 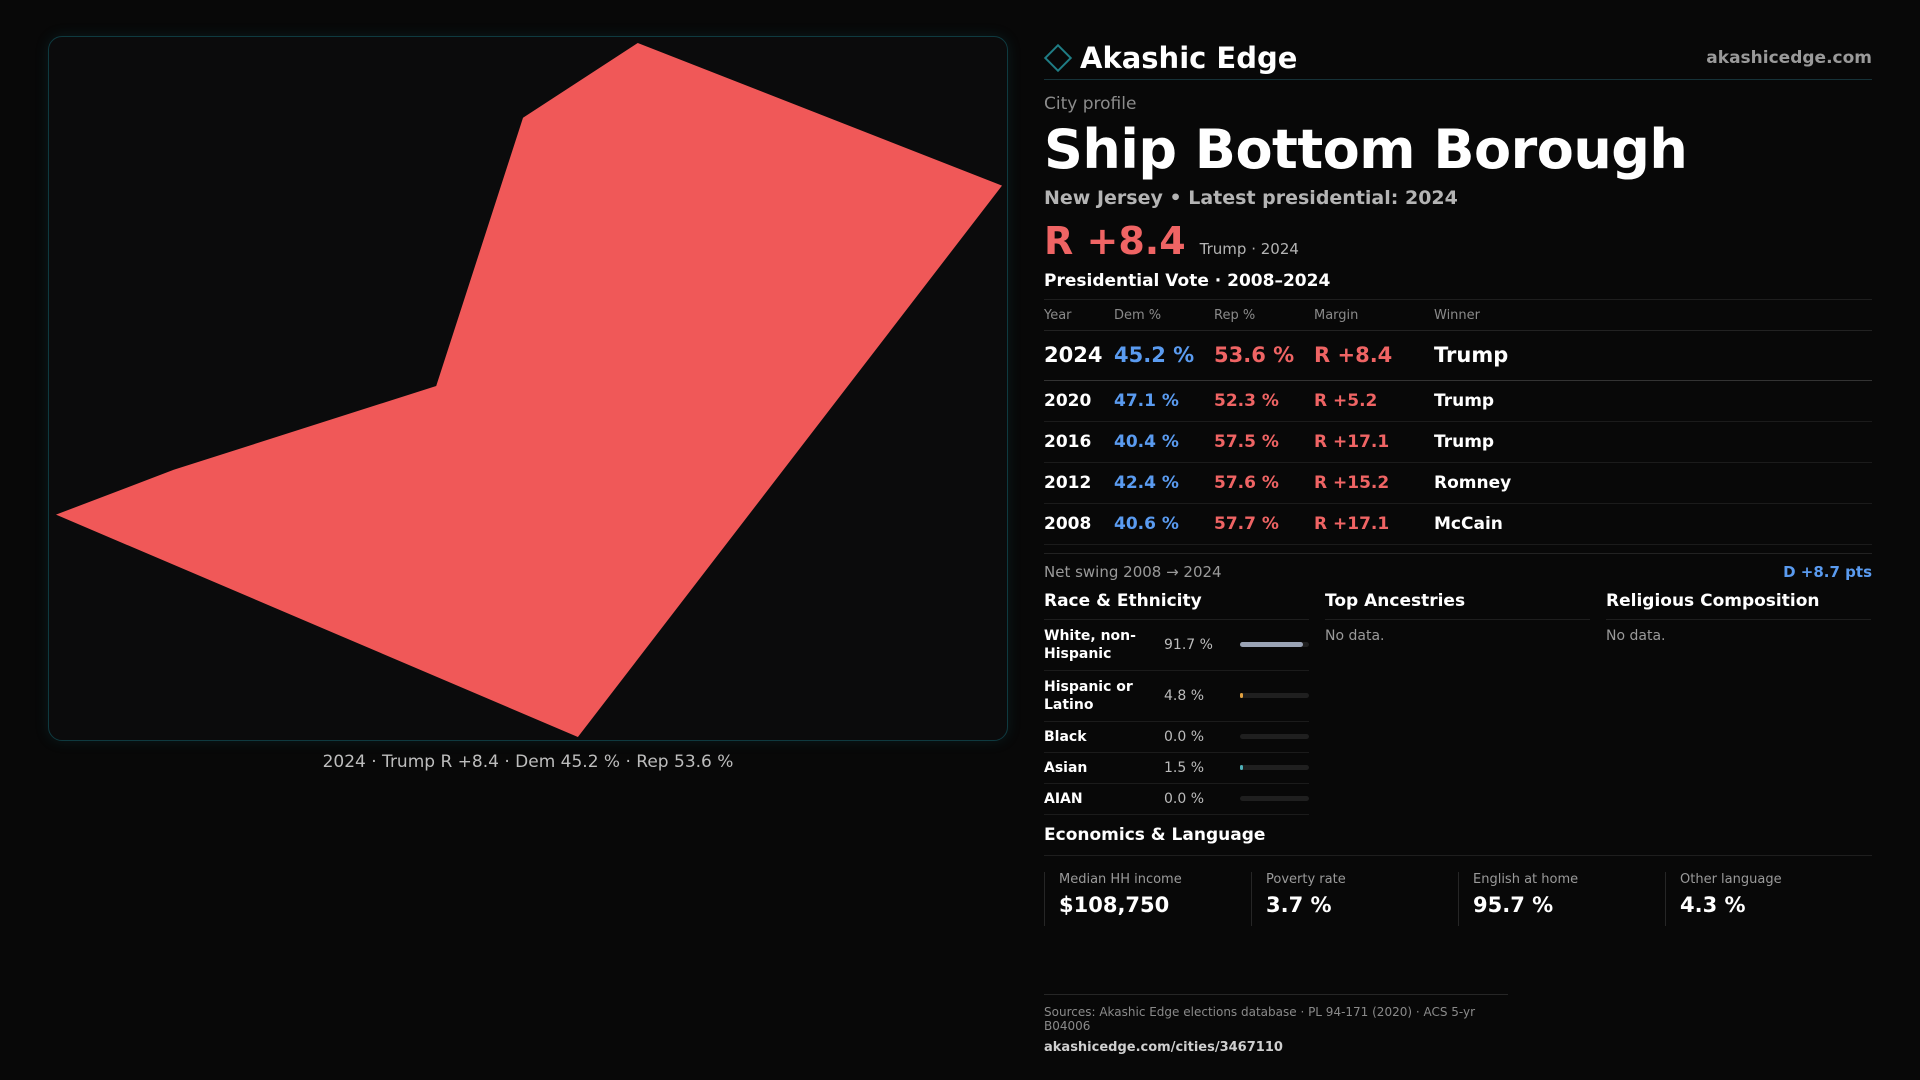 What do you see at coordinates (1653, 483) in the screenshot?
I see `winner-cell: Romney` at bounding box center [1653, 483].